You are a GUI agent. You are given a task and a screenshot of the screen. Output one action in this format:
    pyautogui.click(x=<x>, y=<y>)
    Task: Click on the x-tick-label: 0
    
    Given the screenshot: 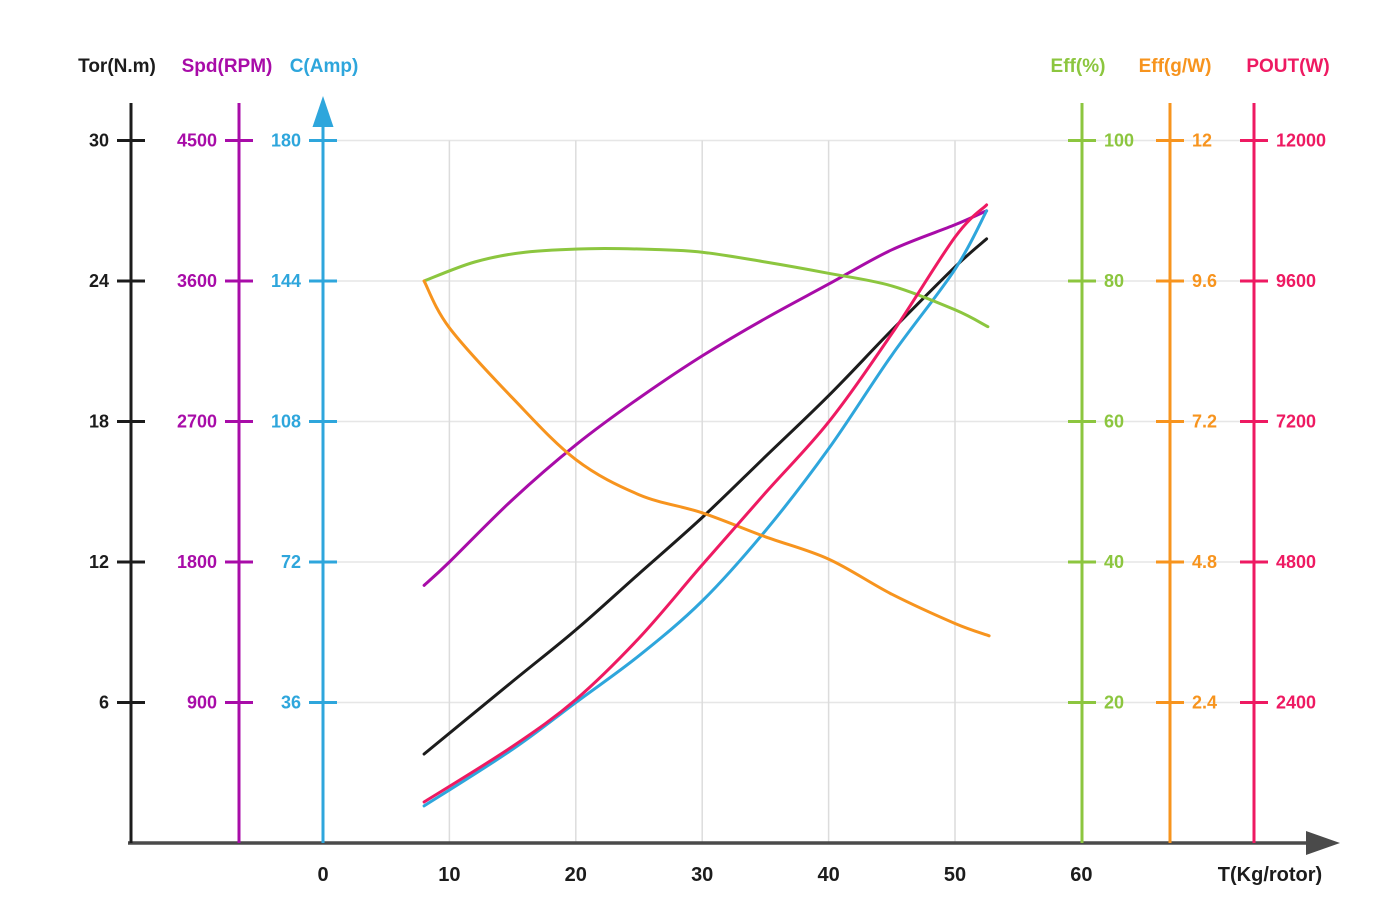 What is the action you would take?
    pyautogui.click(x=322, y=875)
    